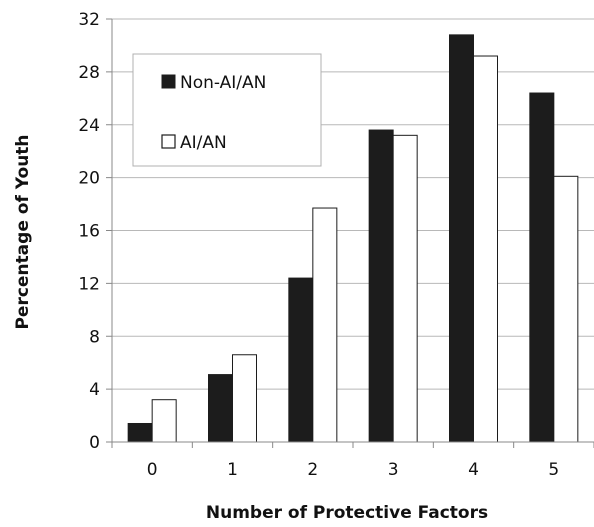  I want to click on x-tick-label: 5, so click(553, 470).